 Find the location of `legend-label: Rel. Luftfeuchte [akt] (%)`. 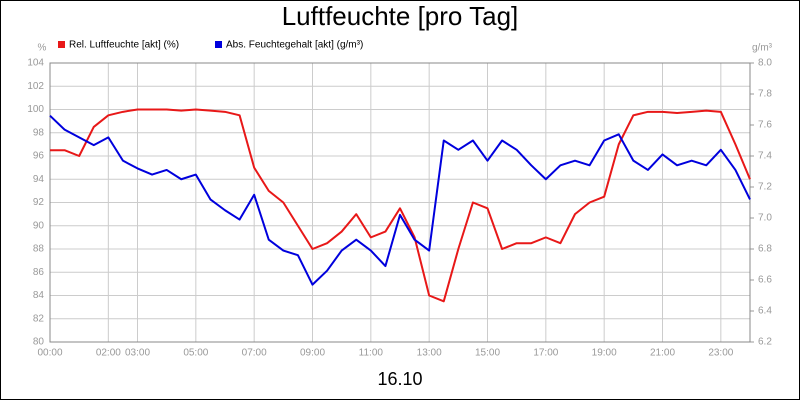

legend-label: Rel. Luftfeuchte [akt] (%) is located at coordinates (124, 45).